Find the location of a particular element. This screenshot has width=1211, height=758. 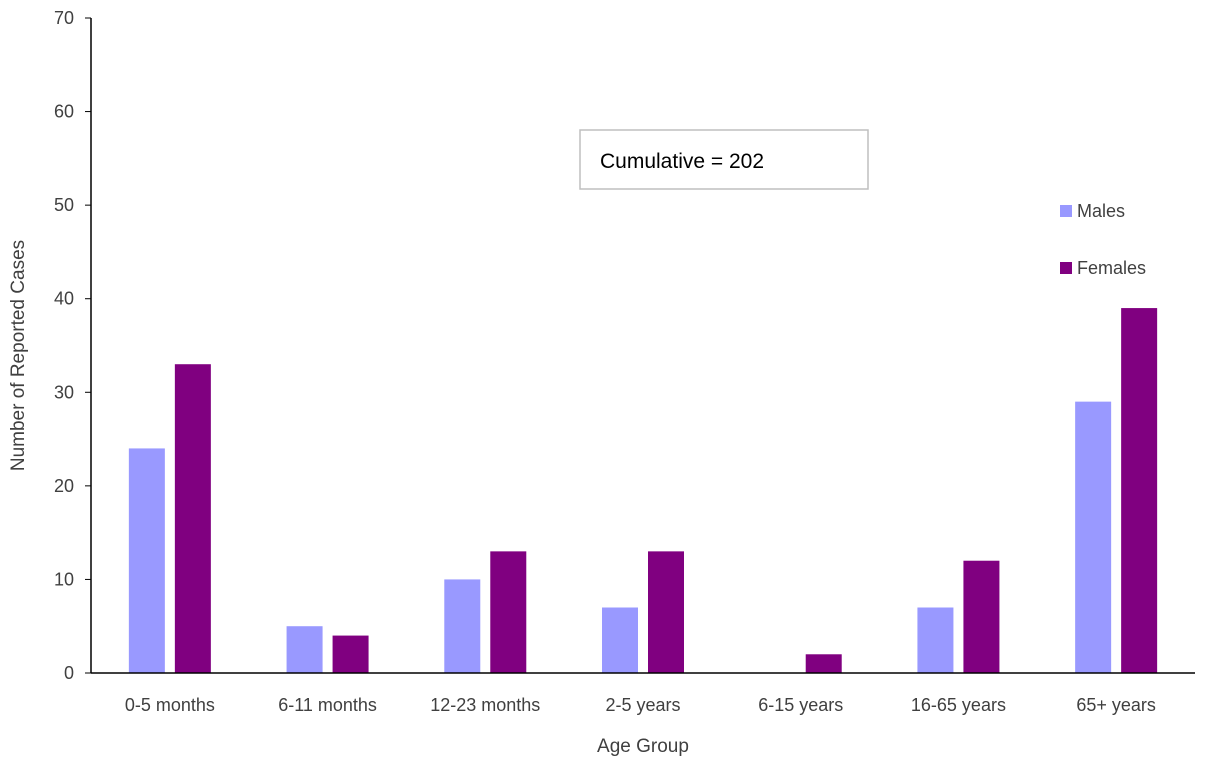

x-tick-label: 12-23 months is located at coordinates (485, 705).